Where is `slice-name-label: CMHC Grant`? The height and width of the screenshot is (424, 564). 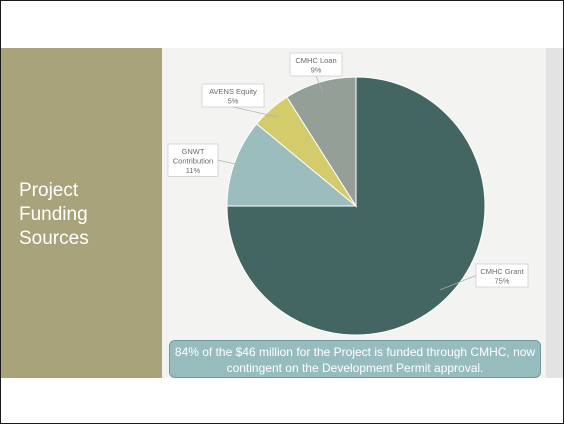
slice-name-label: CMHC Grant is located at coordinates (502, 271).